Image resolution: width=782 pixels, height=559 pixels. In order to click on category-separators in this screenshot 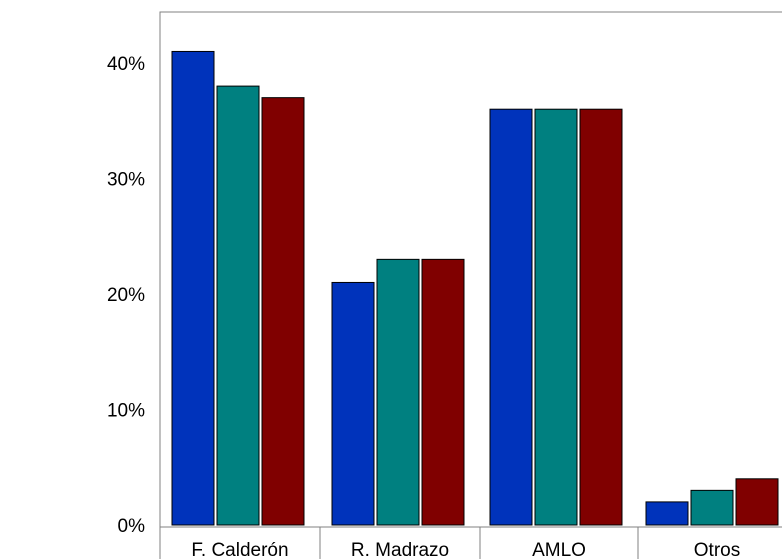, I will do `click(399, 543)`.